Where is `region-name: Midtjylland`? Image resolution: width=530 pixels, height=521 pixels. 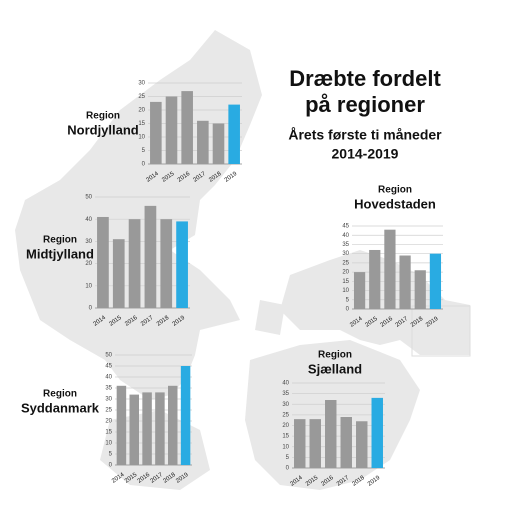 region-name: Midtjylland is located at coordinates (60, 253).